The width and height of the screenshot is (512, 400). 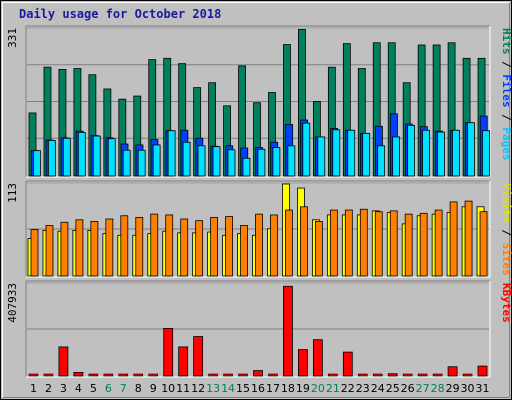 What do you see at coordinates (483, 388) in the screenshot?
I see `x-tick-label-day-31: 31` at bounding box center [483, 388].